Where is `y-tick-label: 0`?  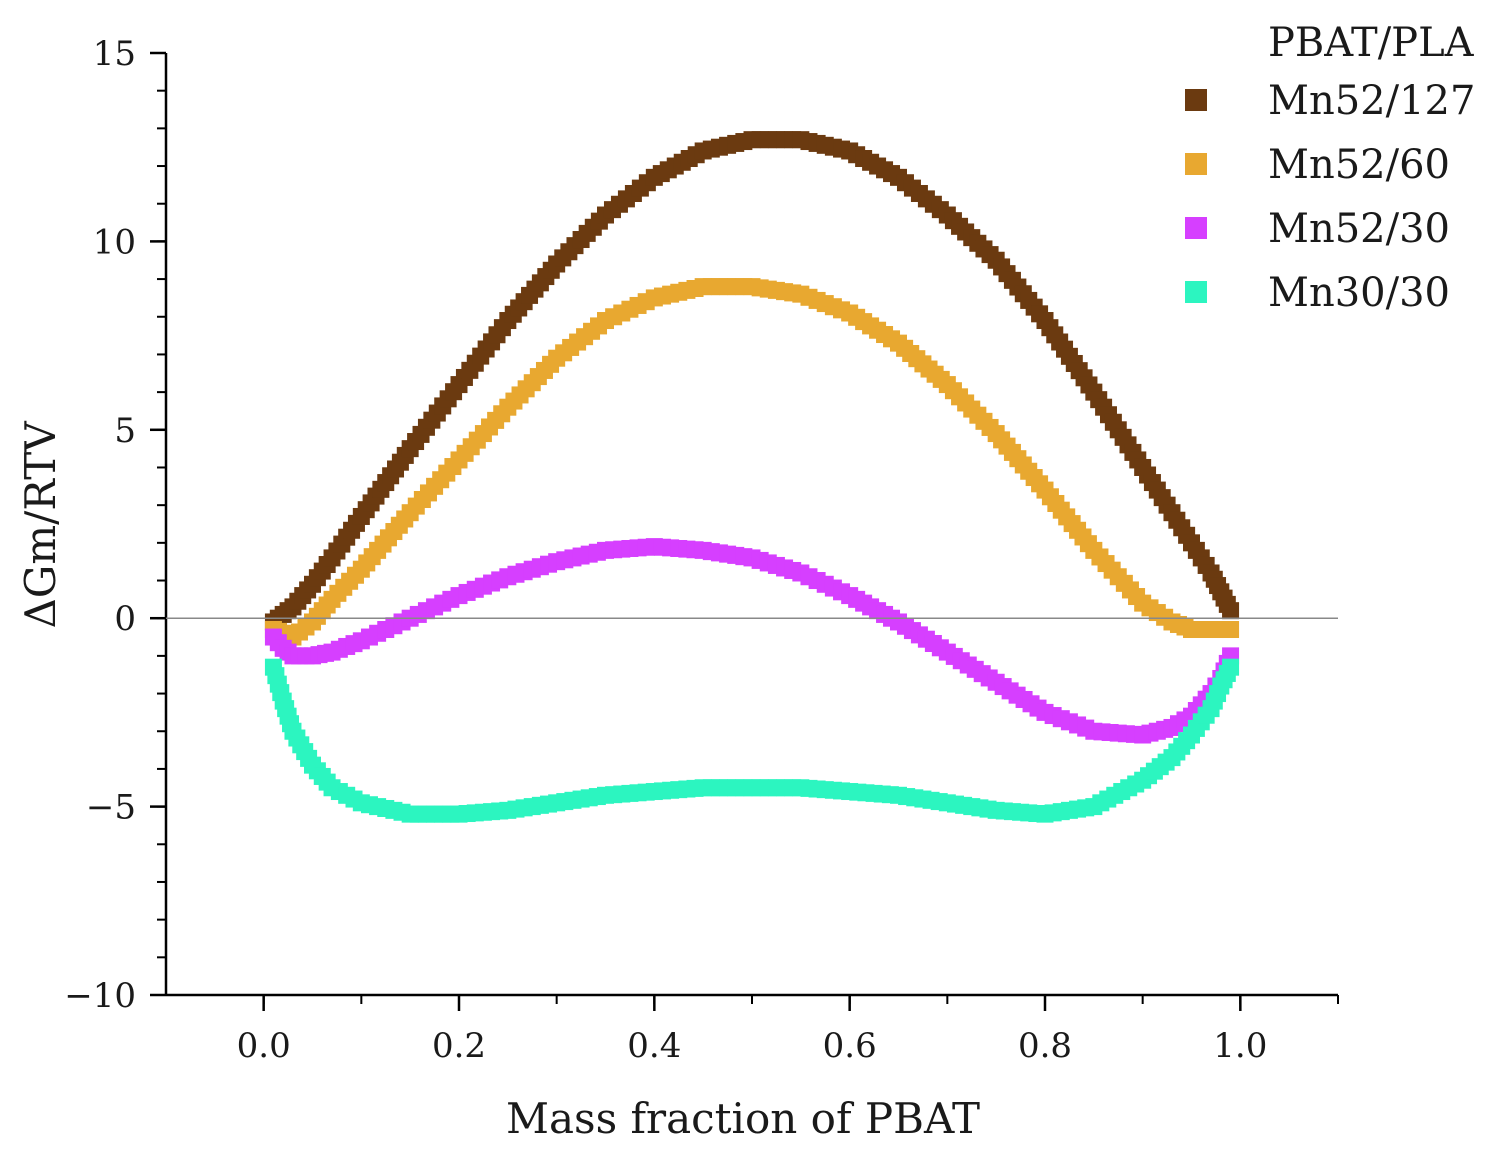
y-tick-label: 0 is located at coordinates (125, 619).